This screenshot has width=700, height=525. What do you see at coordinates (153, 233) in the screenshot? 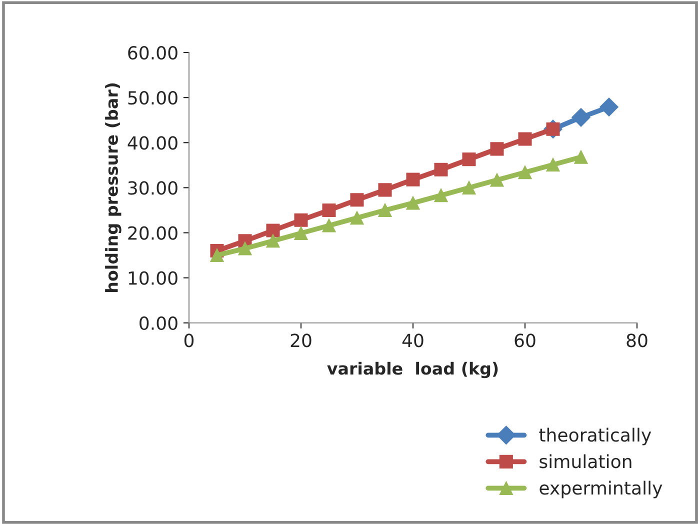
I see `y-tick-label: 20.00` at bounding box center [153, 233].